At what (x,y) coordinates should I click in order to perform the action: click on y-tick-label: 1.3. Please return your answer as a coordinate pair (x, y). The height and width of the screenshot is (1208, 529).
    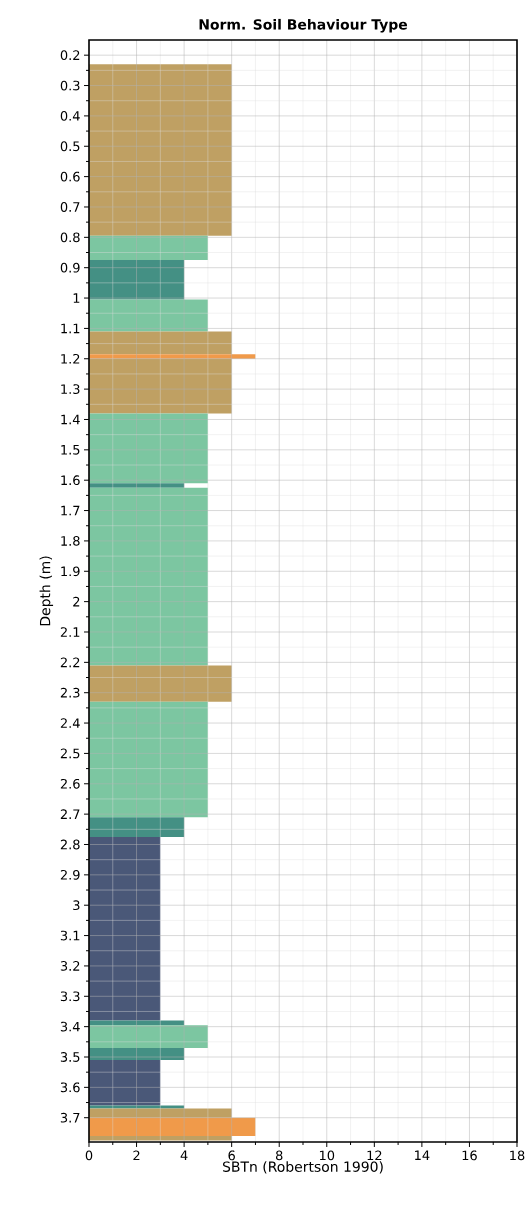
    Looking at the image, I should click on (70, 389).